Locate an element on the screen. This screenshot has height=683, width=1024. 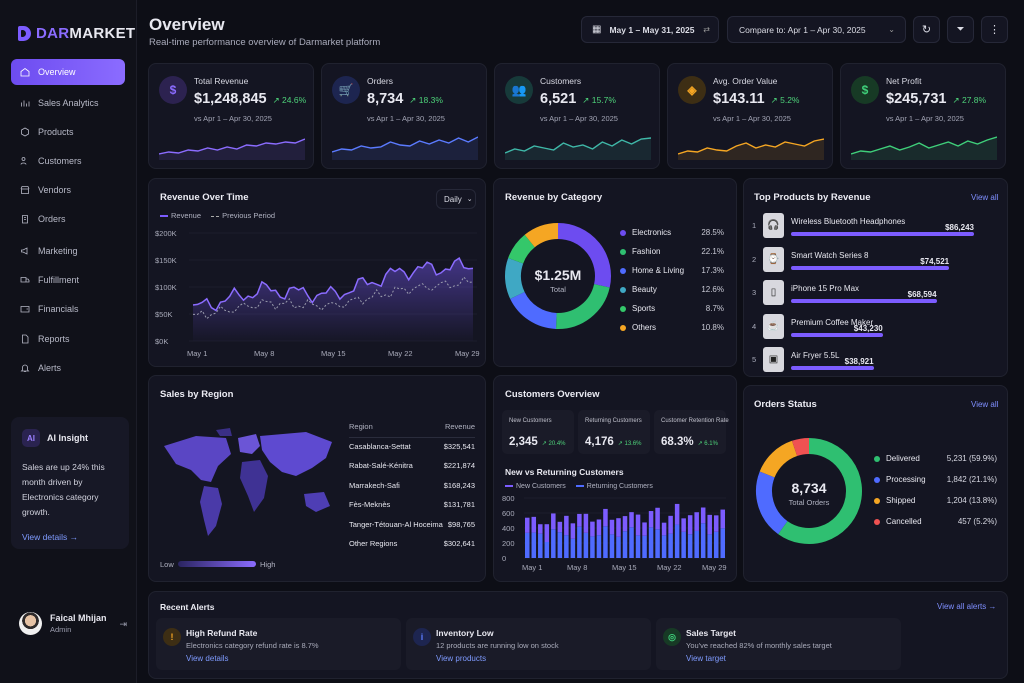
category-name: Home & Living is located at coordinates (658, 270).